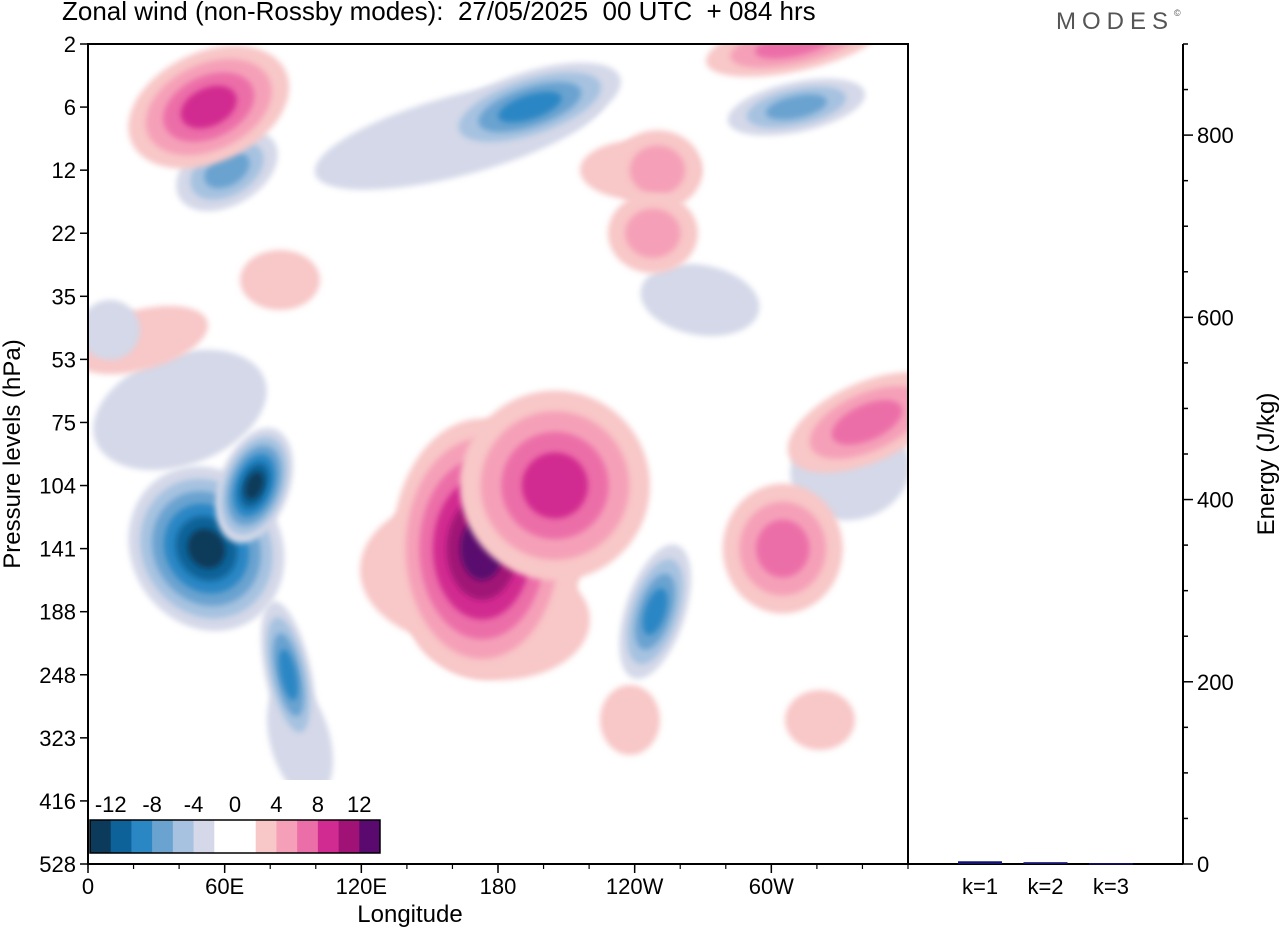 The image size is (1280, 930). I want to click on energy-tick-label: 400, so click(1215, 500).